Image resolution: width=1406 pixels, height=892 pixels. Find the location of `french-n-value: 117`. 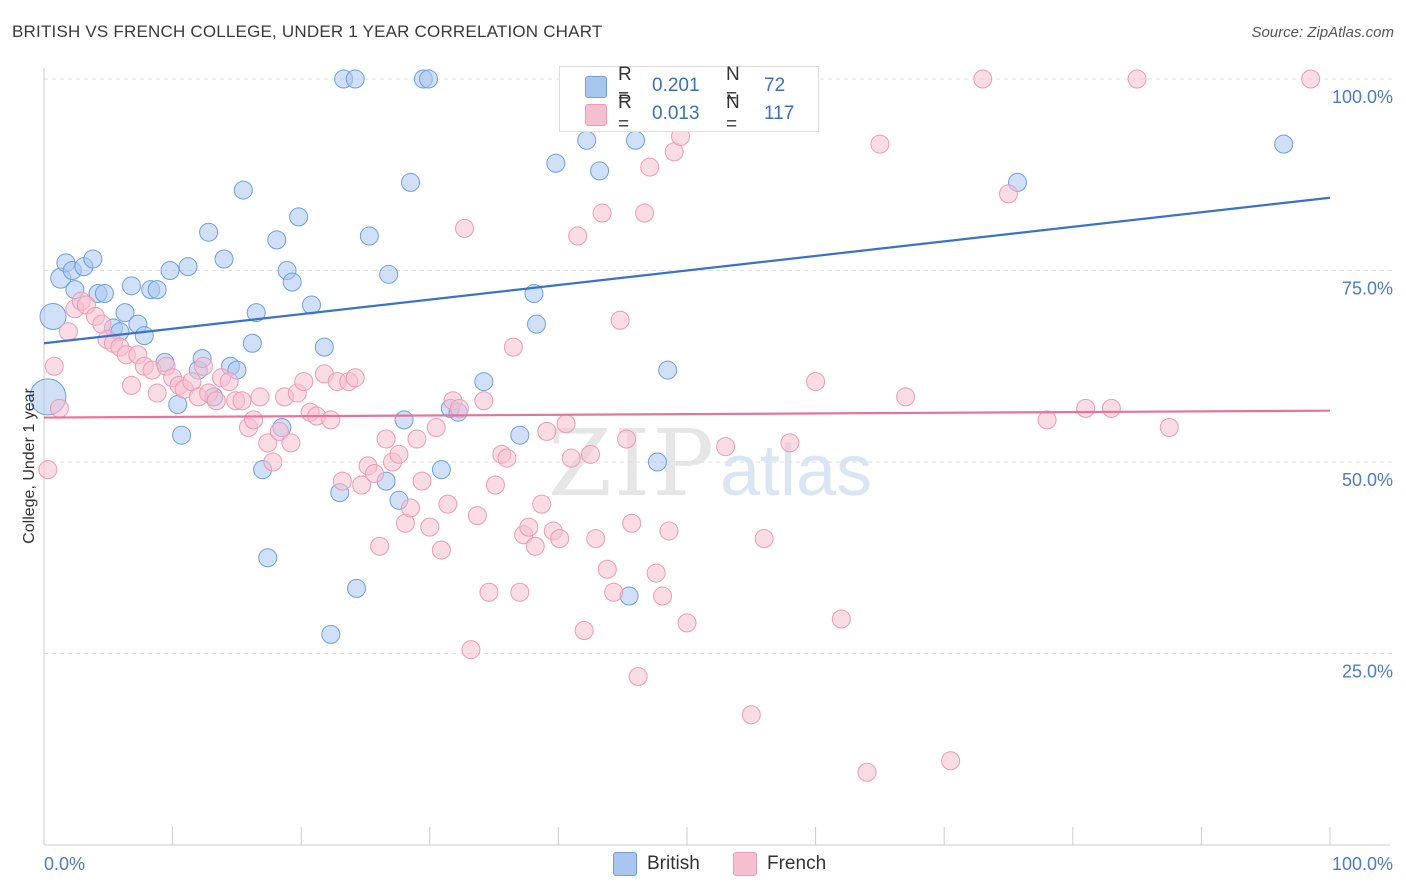

french-n-value: 117 is located at coordinates (779, 113).